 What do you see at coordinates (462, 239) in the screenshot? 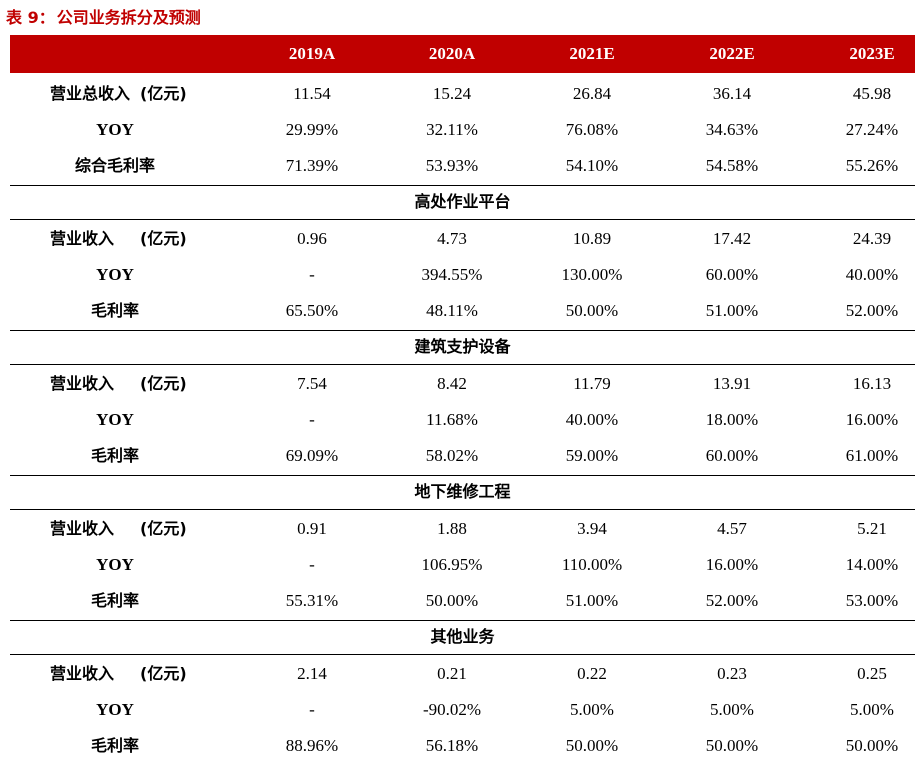
I see `table-row: 营业收入 (亿元) 0.96 4.73 10.89 17.42 24.39` at bounding box center [462, 239].